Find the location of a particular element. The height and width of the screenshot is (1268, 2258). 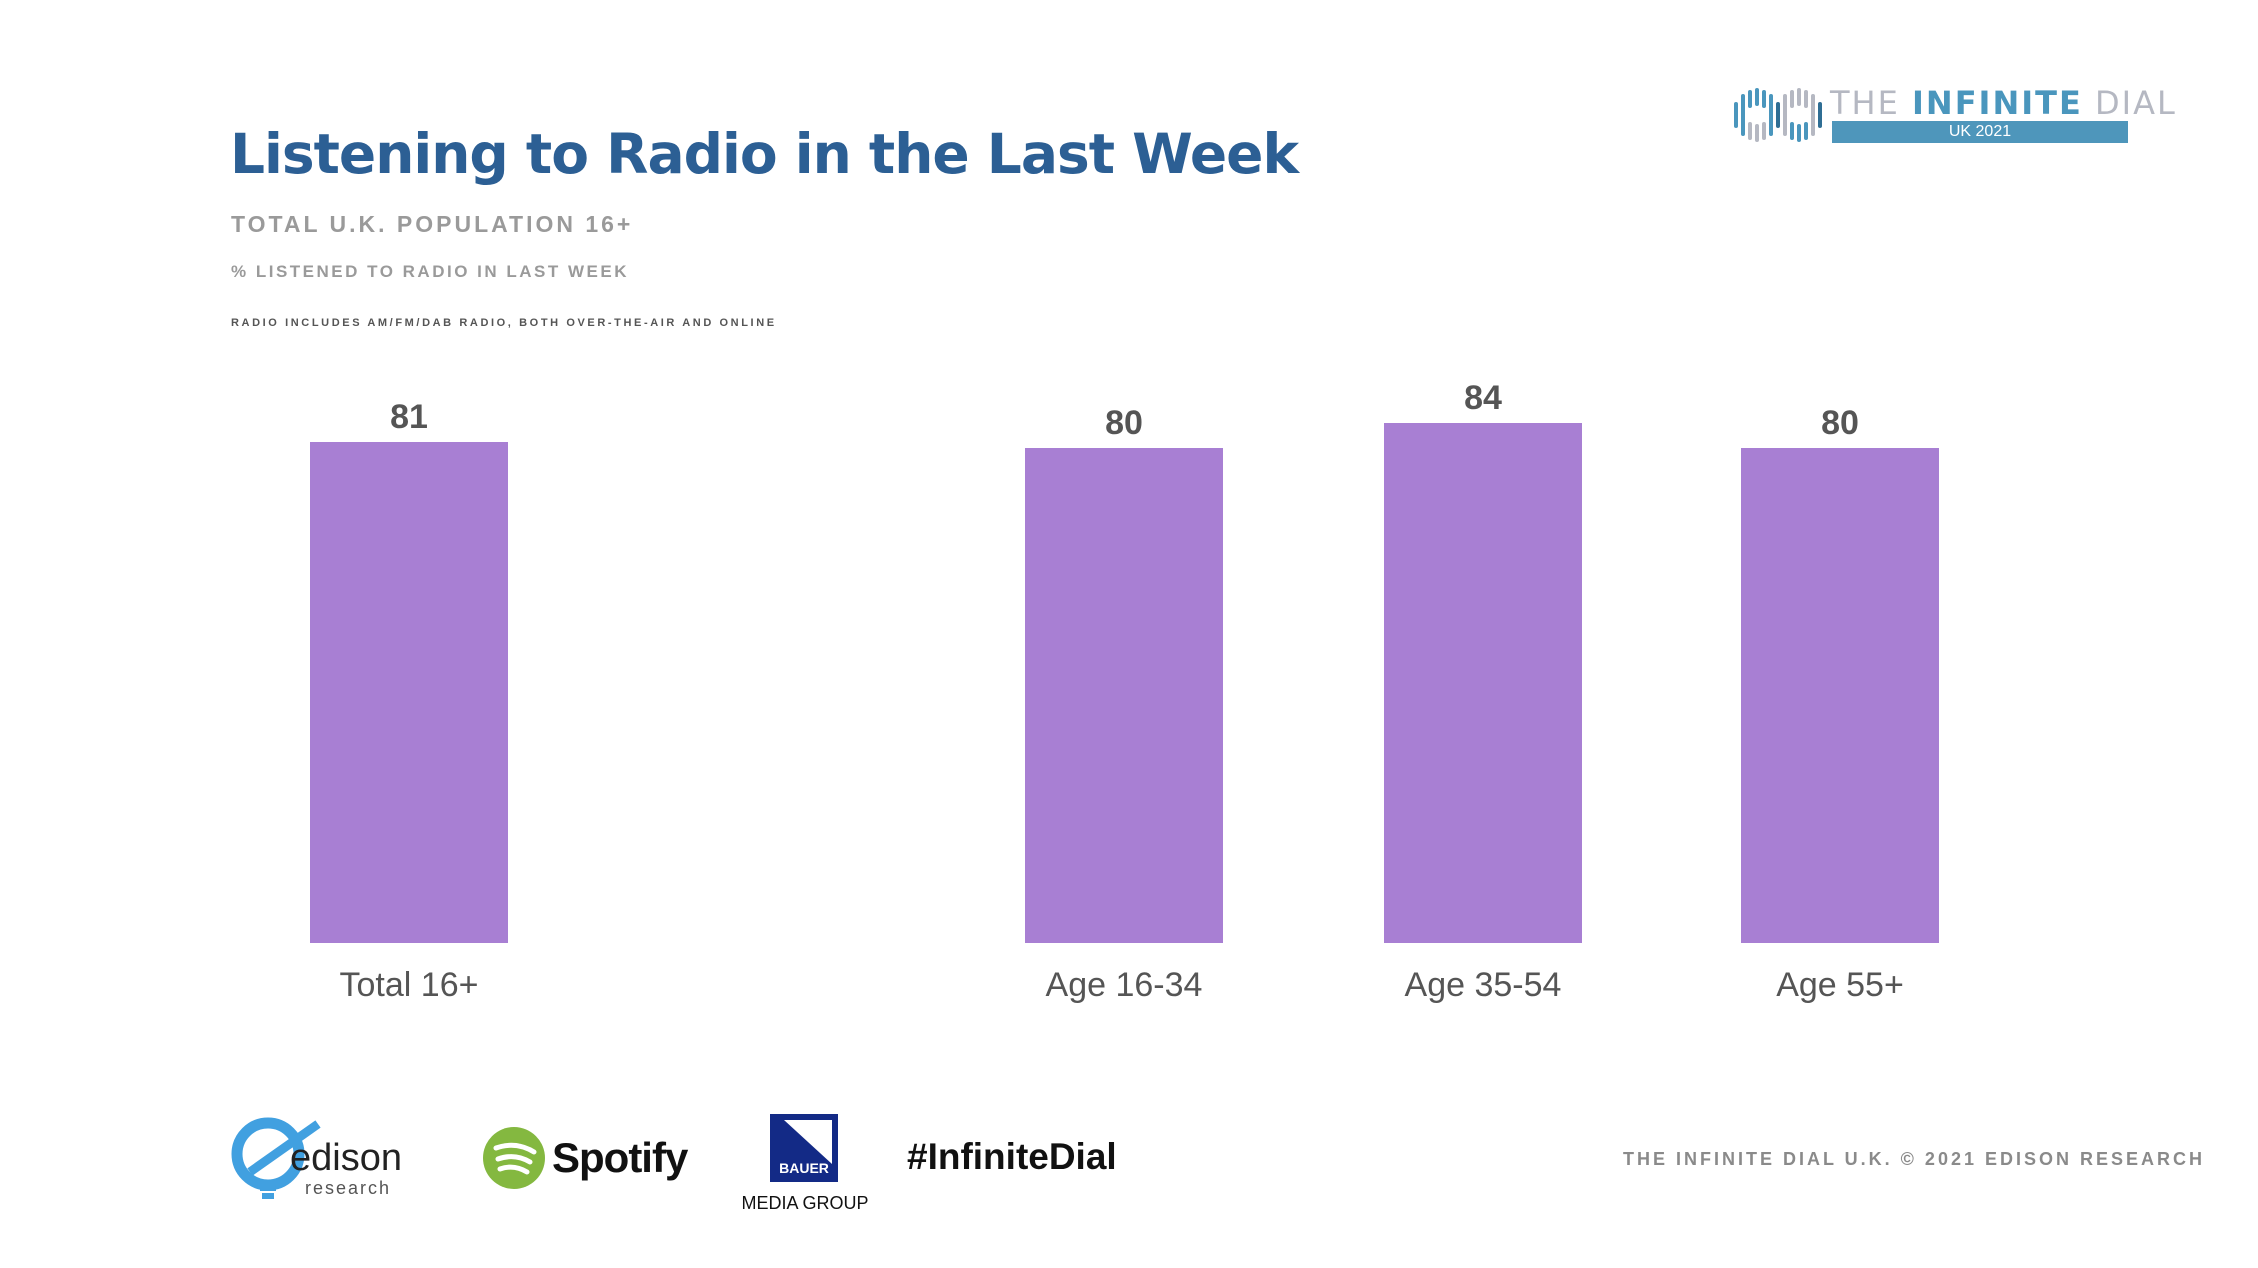

bauer-sub: MEDIA GROUP is located at coordinates (805, 1203).